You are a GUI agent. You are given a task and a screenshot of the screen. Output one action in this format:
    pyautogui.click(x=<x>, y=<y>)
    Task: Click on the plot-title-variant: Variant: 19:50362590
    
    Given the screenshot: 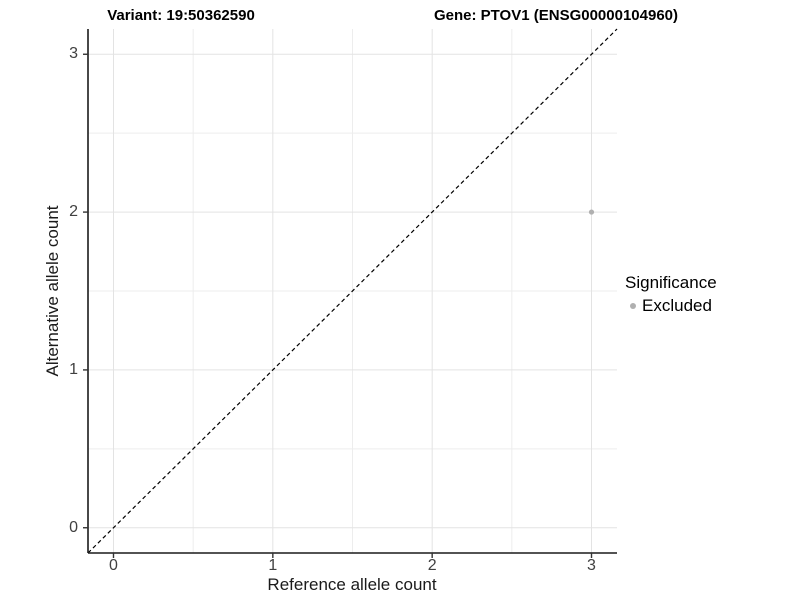 What is the action you would take?
    pyautogui.click(x=181, y=15)
    